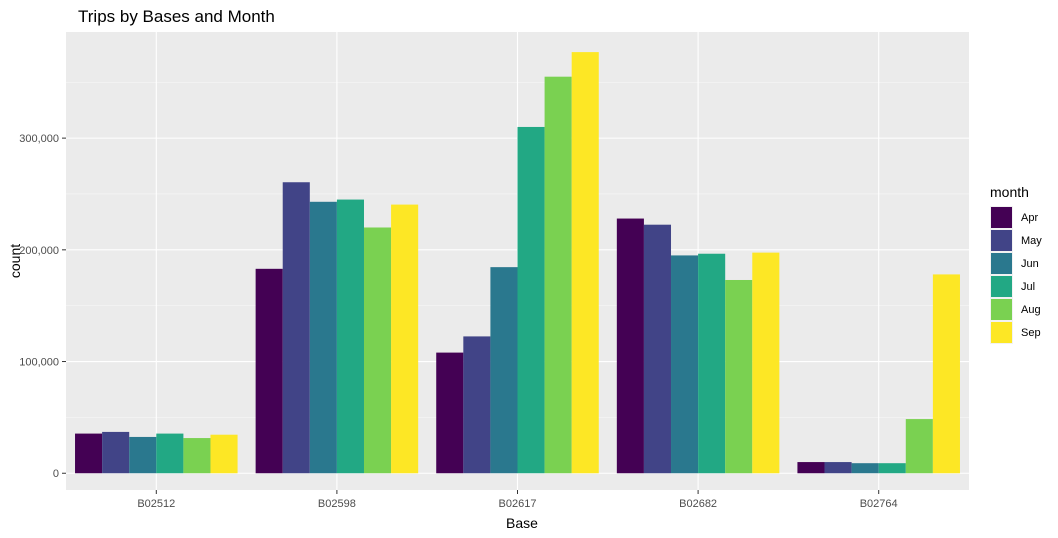  I want to click on bar-B02617-Jun, so click(504, 370).